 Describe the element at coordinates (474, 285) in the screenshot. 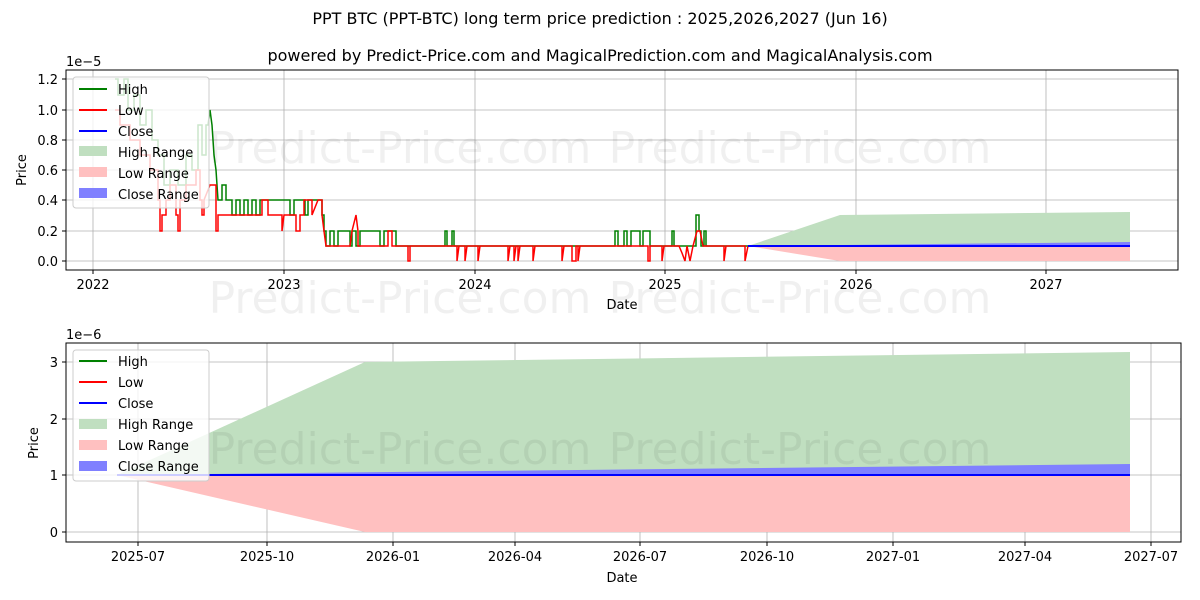

I see `x-tick-label: 2024` at that location.